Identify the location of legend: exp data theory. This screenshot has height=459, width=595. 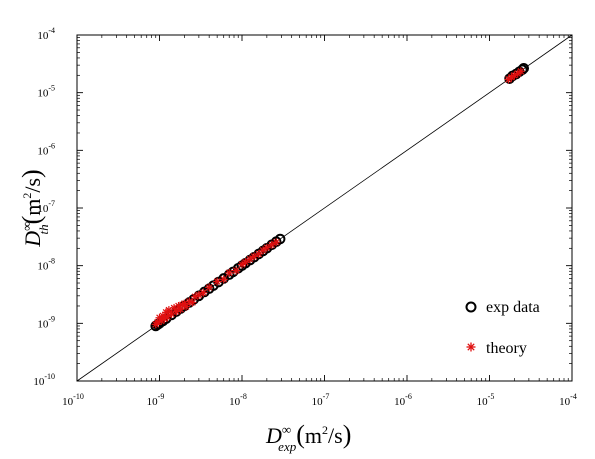
(502, 328).